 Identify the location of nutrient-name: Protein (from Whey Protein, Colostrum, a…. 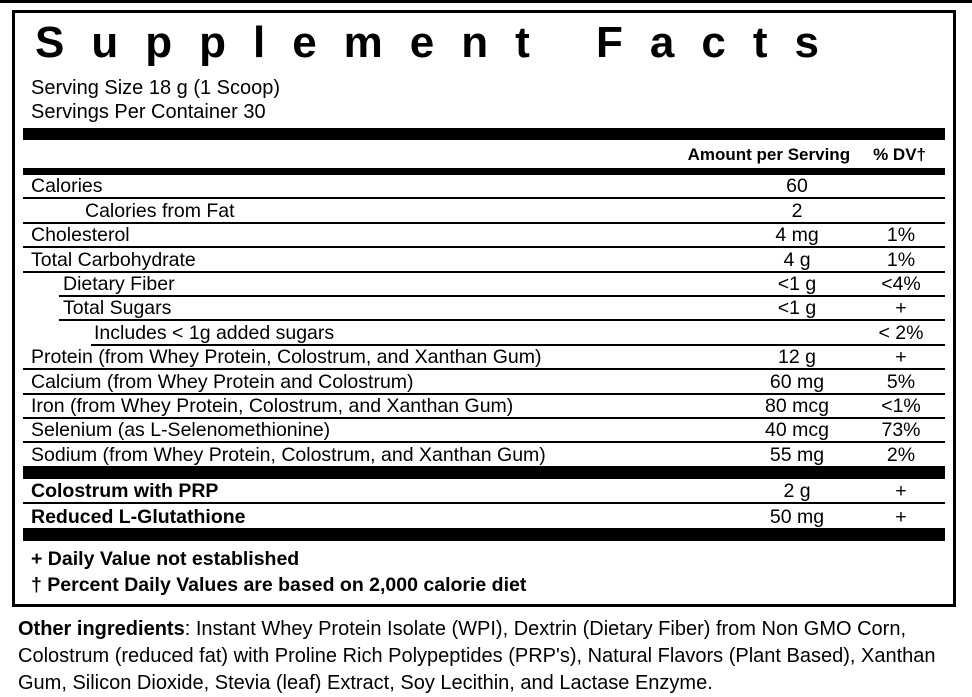
(286, 358).